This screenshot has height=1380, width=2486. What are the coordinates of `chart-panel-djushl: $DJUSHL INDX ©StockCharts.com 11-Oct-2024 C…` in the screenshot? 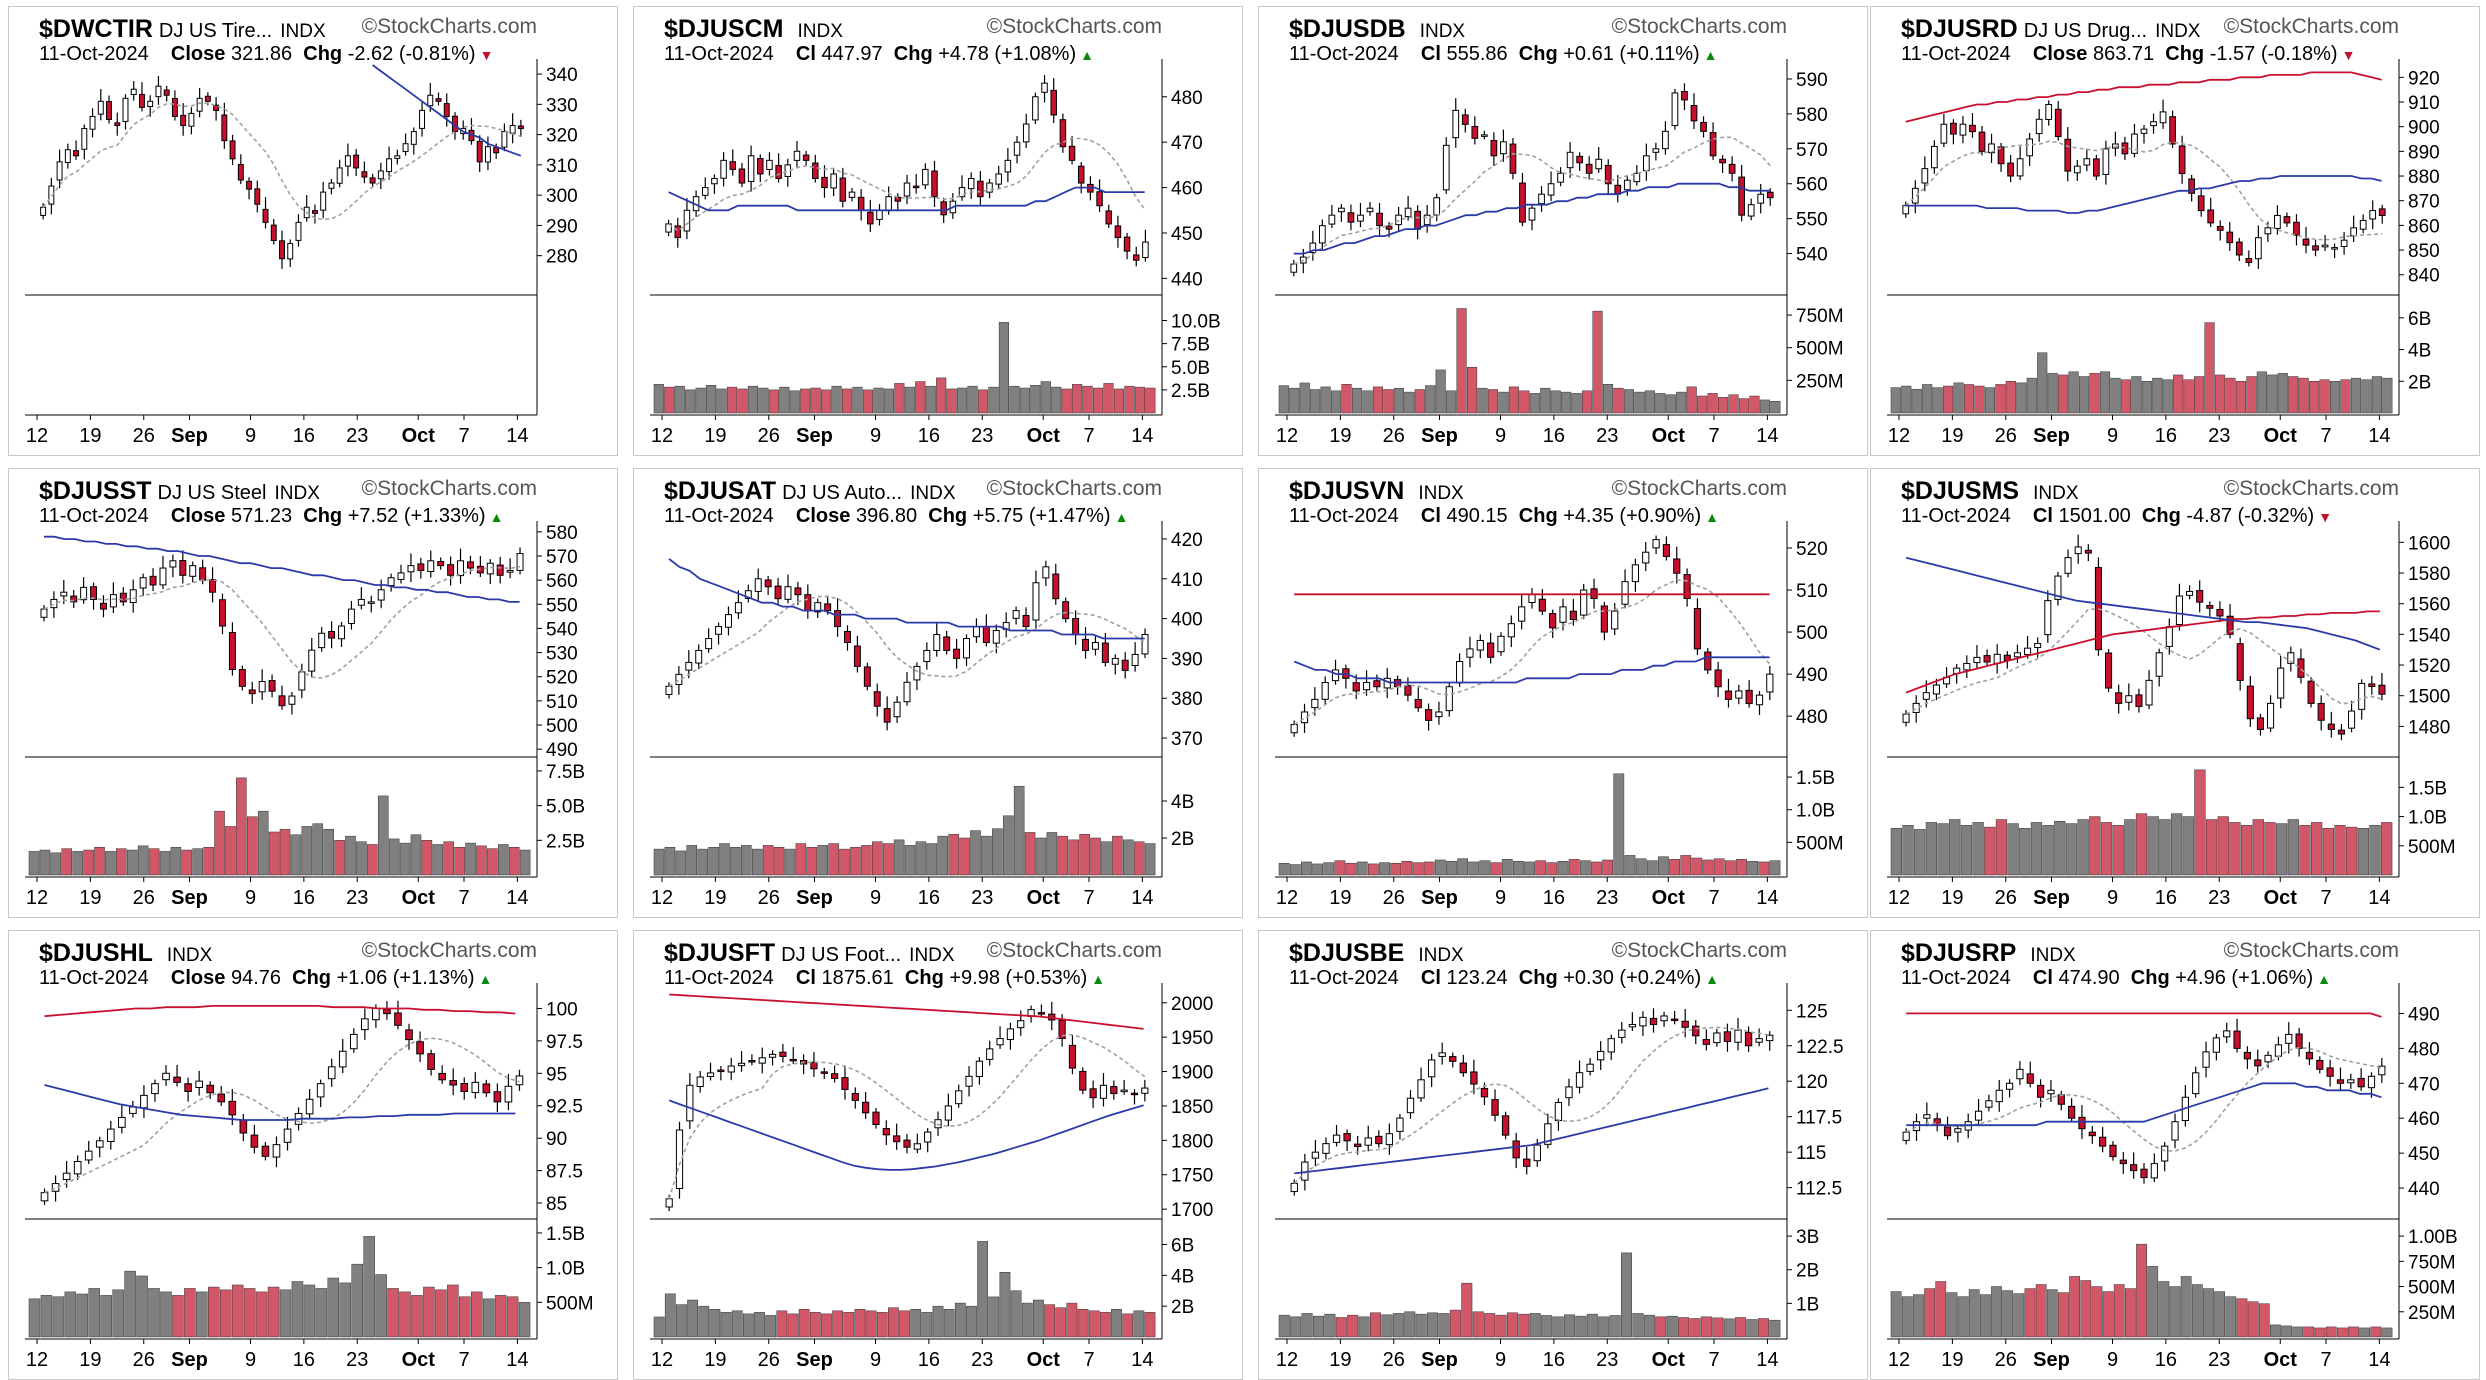 It's located at (313, 1155).